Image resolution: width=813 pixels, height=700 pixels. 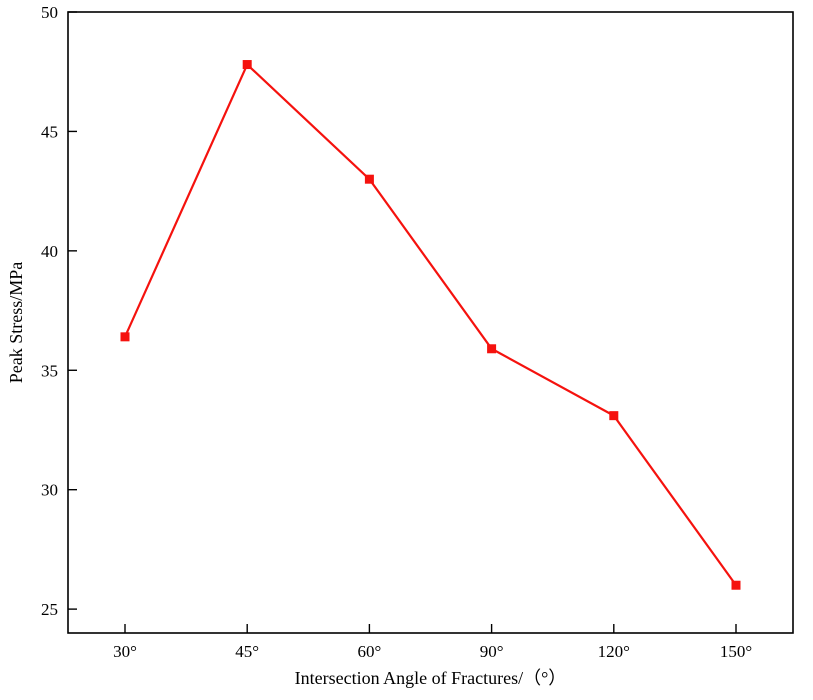 What do you see at coordinates (431, 678) in the screenshot?
I see `x-axis-title: Intersection Angle of Fractures/（°）` at bounding box center [431, 678].